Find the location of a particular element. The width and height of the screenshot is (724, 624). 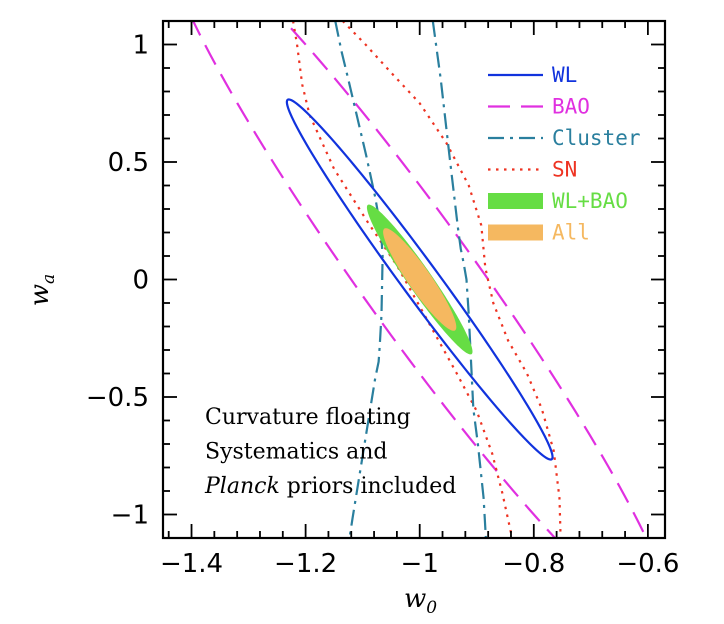

y-tick-label: −1 is located at coordinates (130, 516).